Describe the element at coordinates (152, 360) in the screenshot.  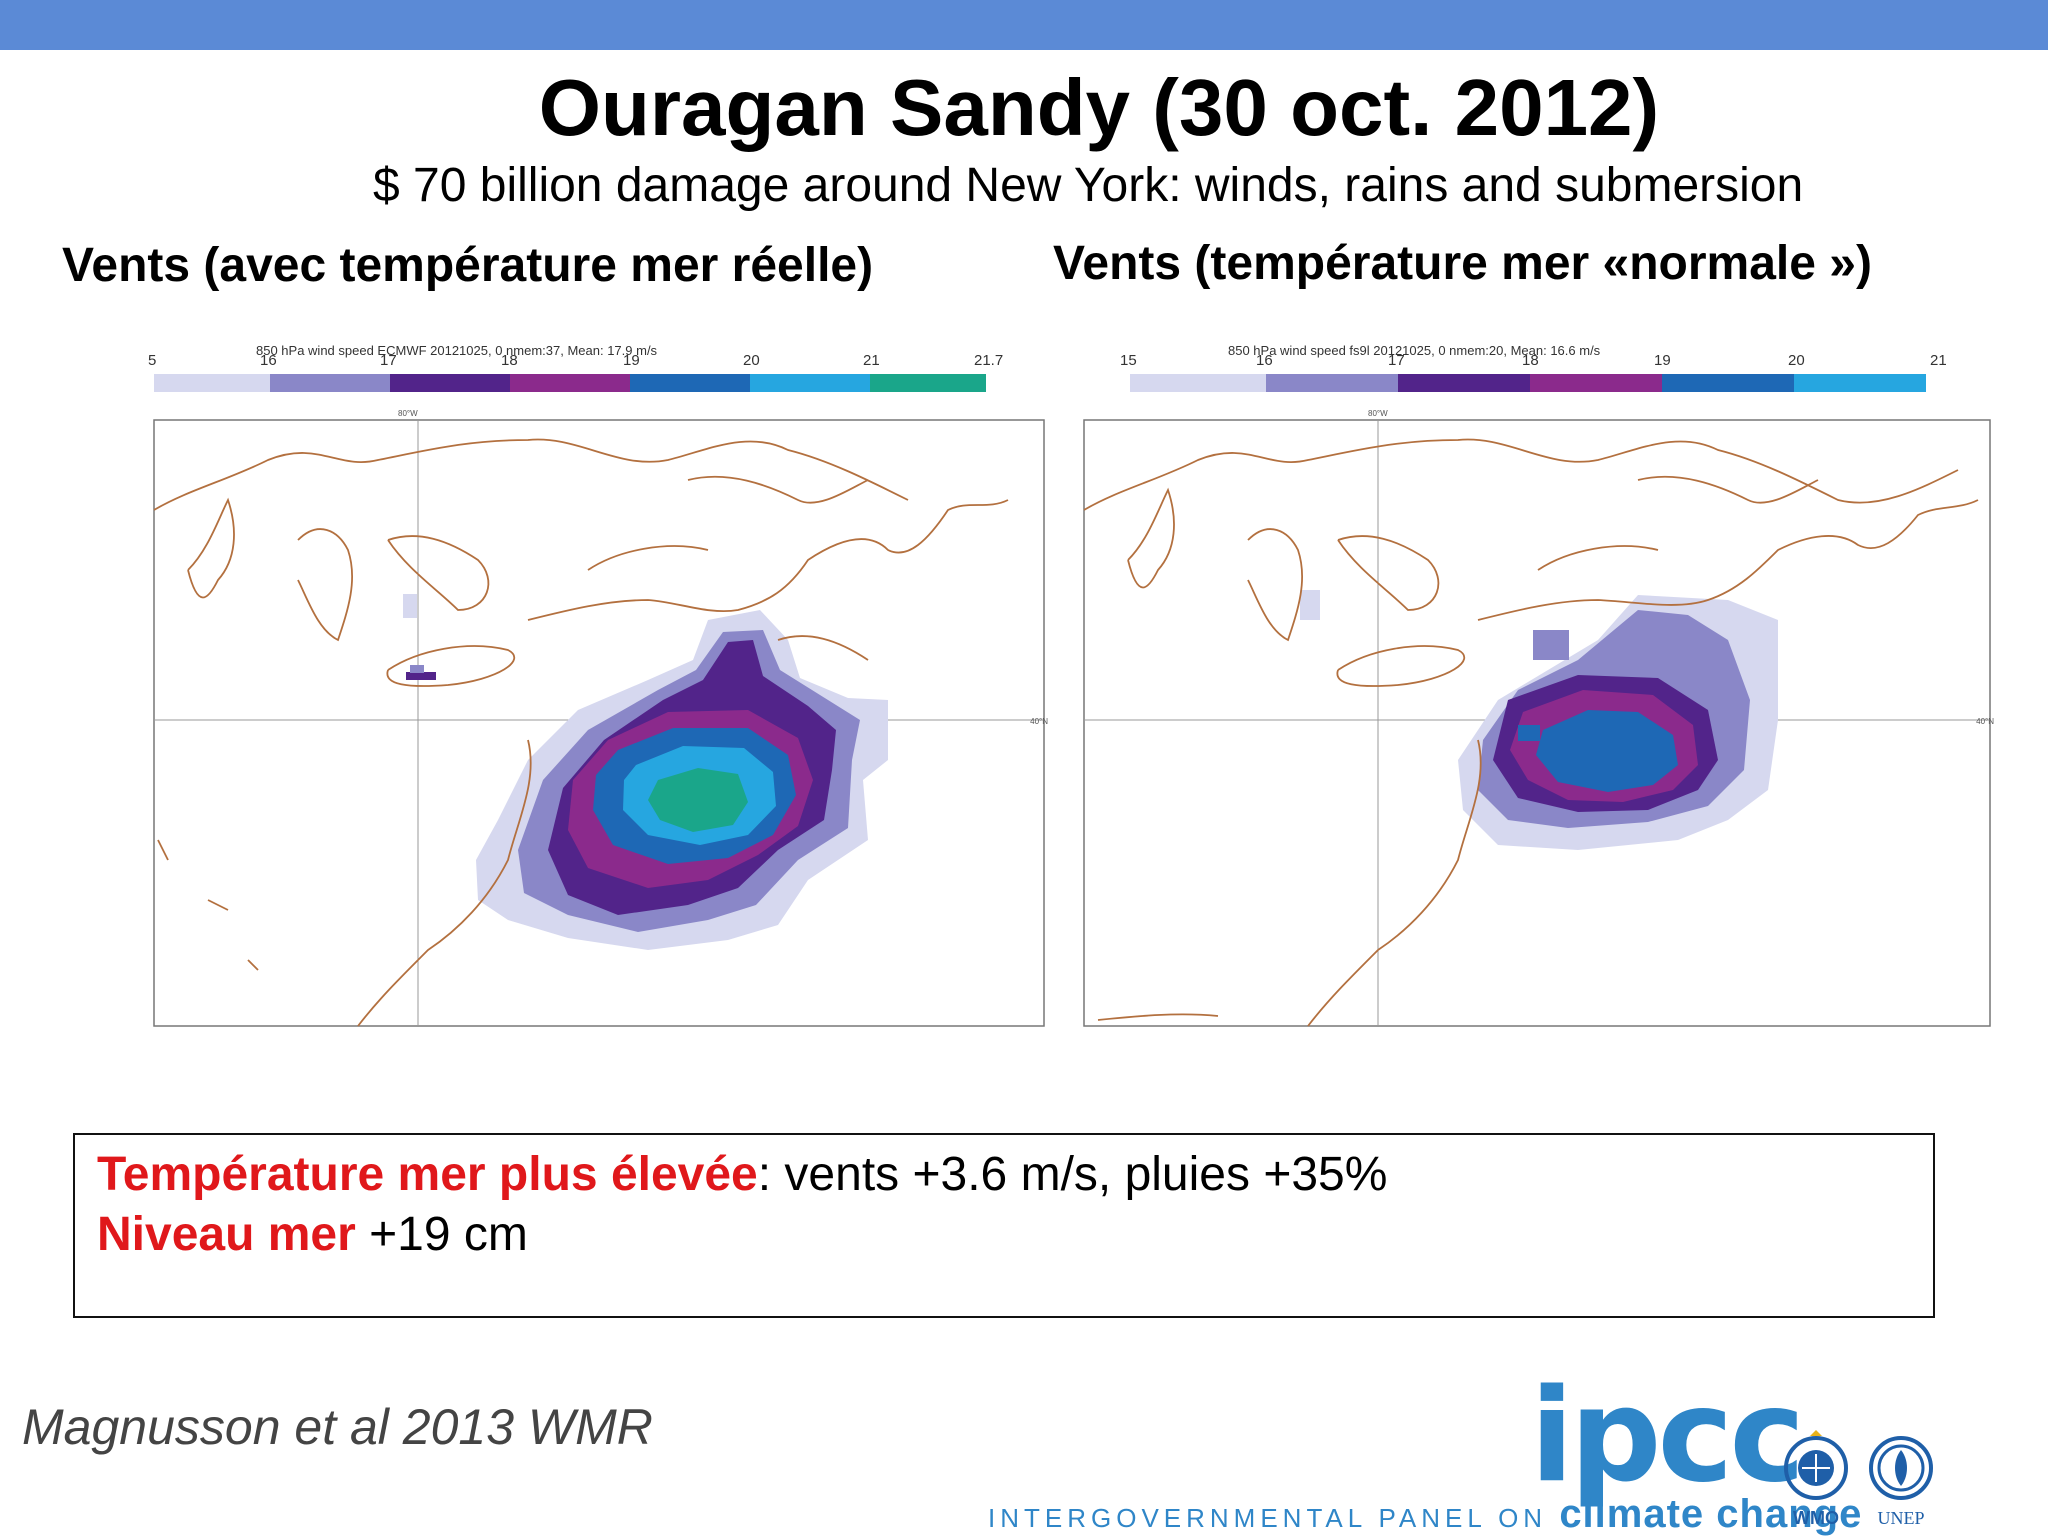
I see `left-tick-0: 5` at that location.